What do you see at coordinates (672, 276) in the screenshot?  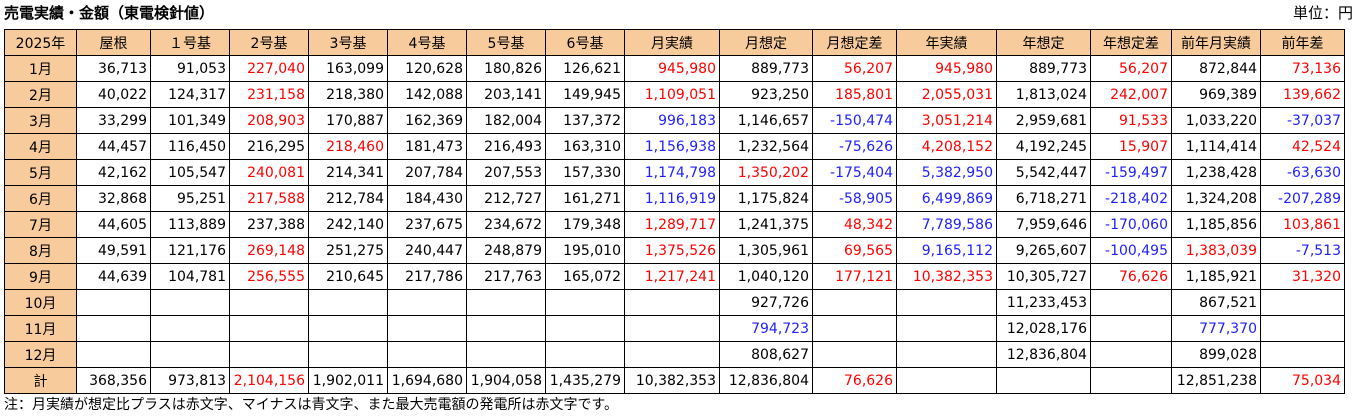 I see `table-cell: 1,217,241` at bounding box center [672, 276].